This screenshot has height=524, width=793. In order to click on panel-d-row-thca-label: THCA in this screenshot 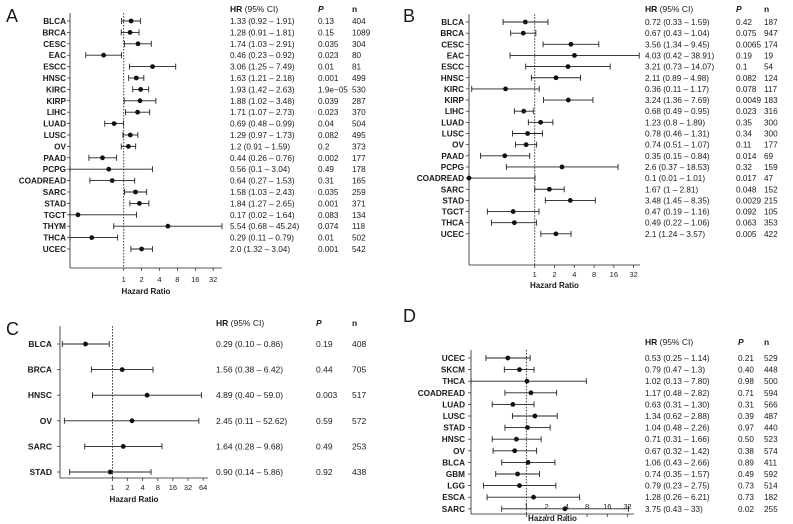, I will do `click(453, 381)`.